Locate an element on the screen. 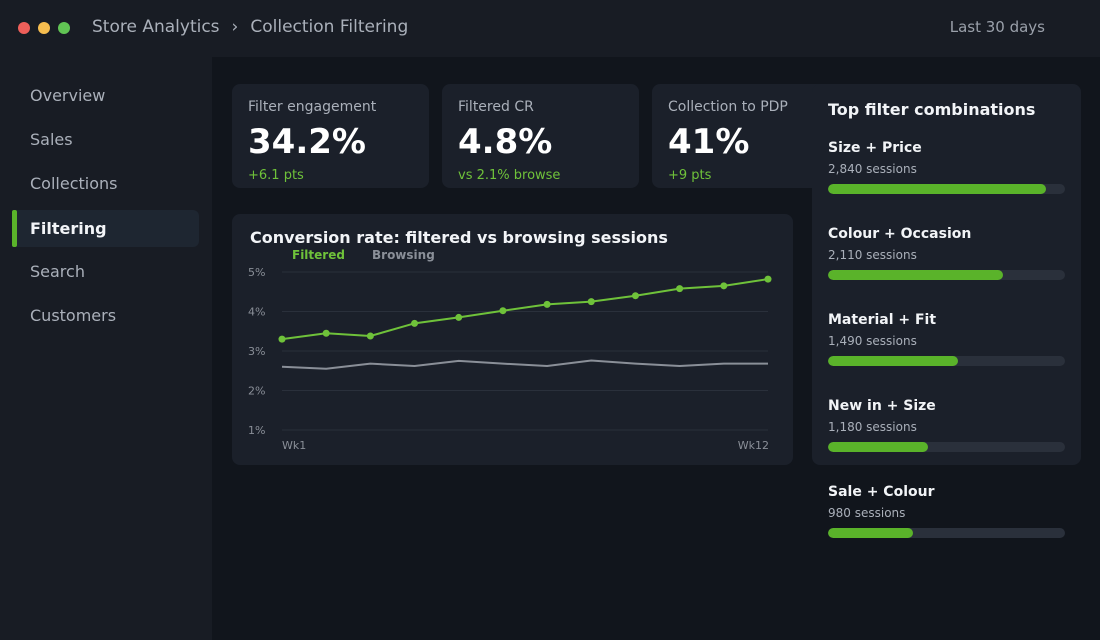 This screenshot has width=1100, height=640. sidebar-item-sales: Sales is located at coordinates (51, 139).